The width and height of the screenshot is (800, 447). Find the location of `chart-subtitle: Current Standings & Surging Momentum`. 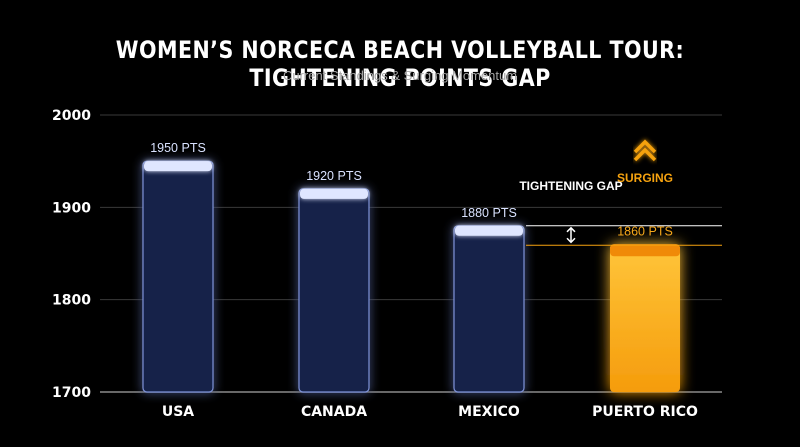

chart-subtitle: Current Standings & Surging Momentum is located at coordinates (400, 75).